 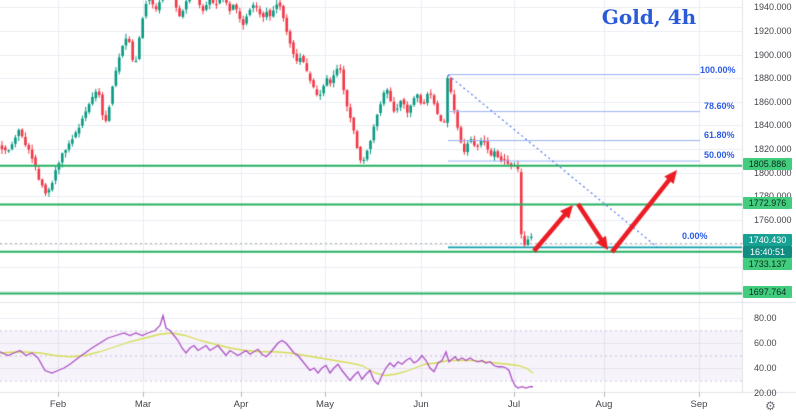 What do you see at coordinates (699, 404) in the screenshot?
I see `month-label-sep: Sep` at bounding box center [699, 404].